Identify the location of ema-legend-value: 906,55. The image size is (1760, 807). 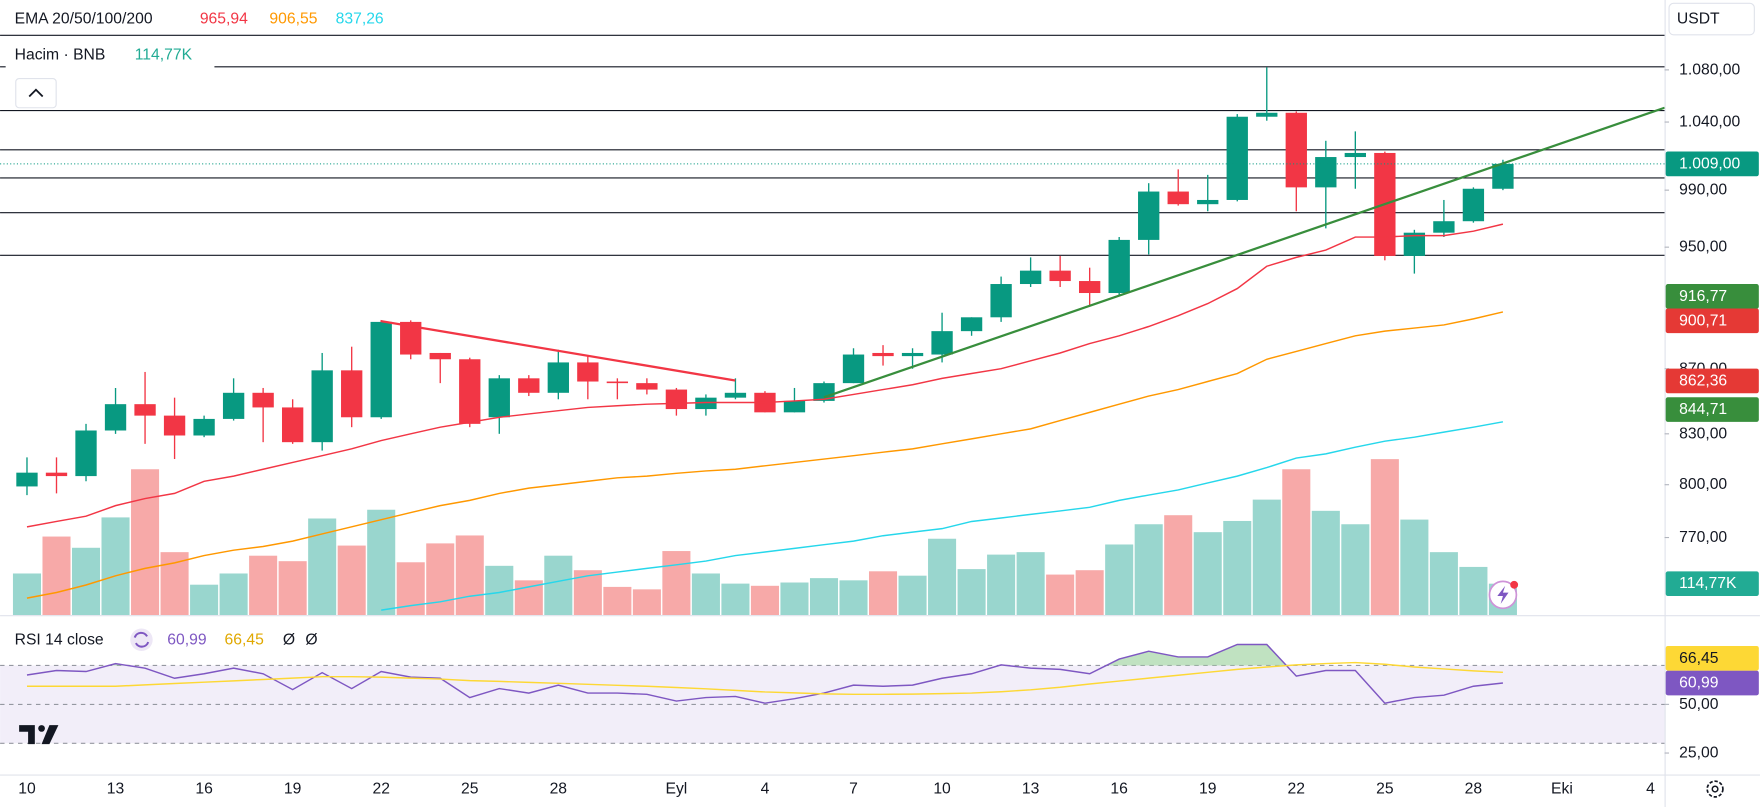
(293, 19).